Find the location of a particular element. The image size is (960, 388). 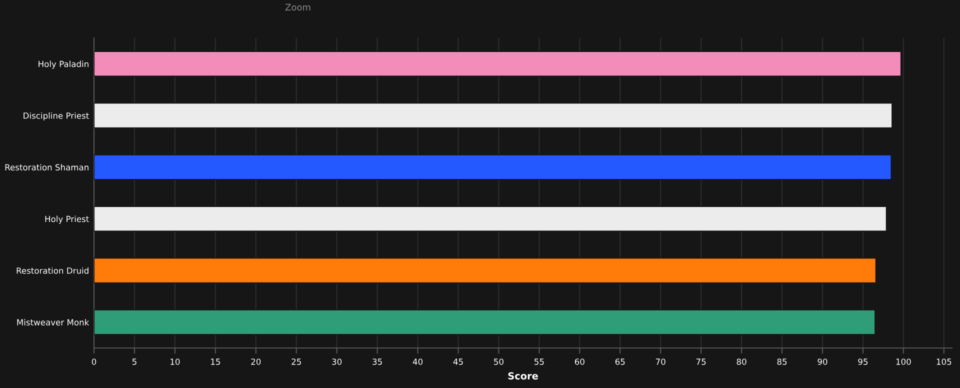

x-tick-label: 75 is located at coordinates (701, 361).